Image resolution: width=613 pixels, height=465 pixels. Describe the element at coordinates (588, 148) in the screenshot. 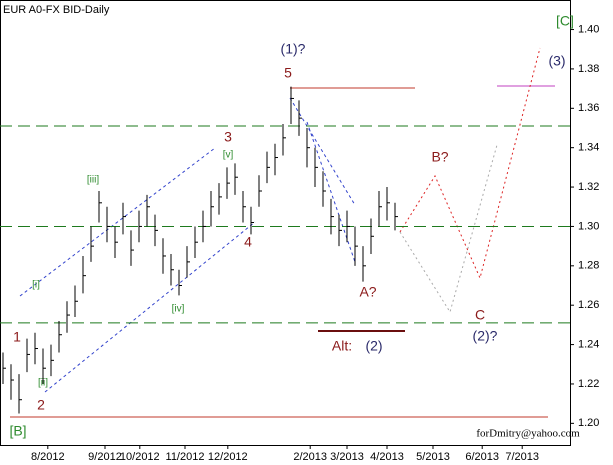

I see `y-tick-label: 1.34` at that location.